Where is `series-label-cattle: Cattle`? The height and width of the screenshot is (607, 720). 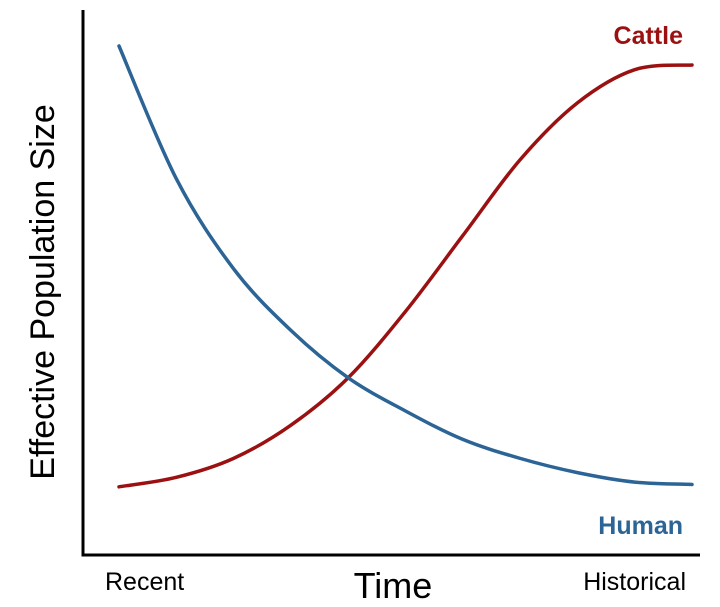 series-label-cattle: Cattle is located at coordinates (649, 36).